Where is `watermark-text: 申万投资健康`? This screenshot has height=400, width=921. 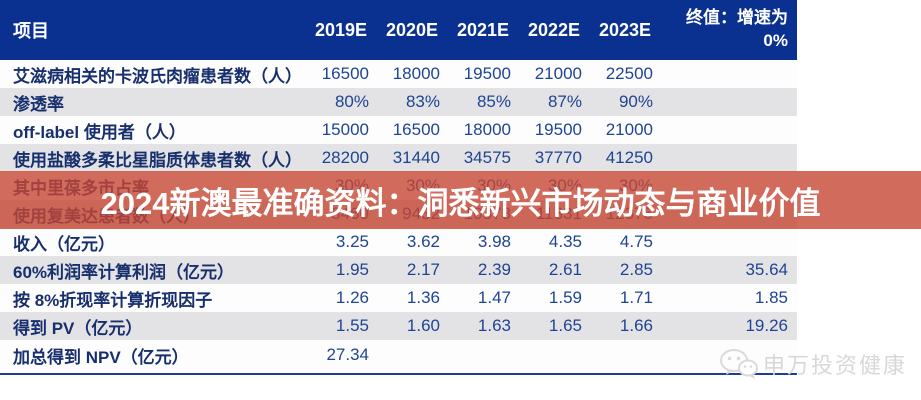
watermark-text: 申万投资健康 is located at coordinates (834, 365).